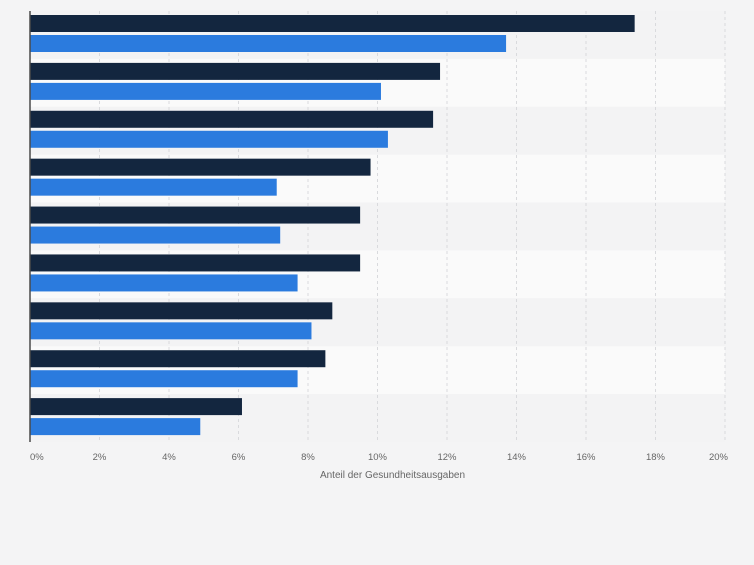 The image size is (754, 565). Describe the element at coordinates (308, 457) in the screenshot. I see `x-tick-label: 8%` at that location.